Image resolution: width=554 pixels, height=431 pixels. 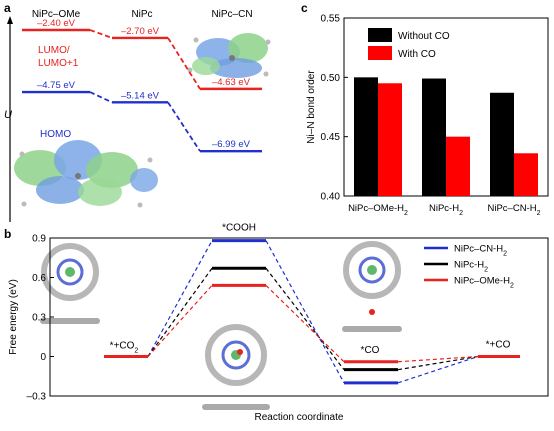 I want to click on panel-c-category-label: NiPc-H2, so click(x=446, y=210).